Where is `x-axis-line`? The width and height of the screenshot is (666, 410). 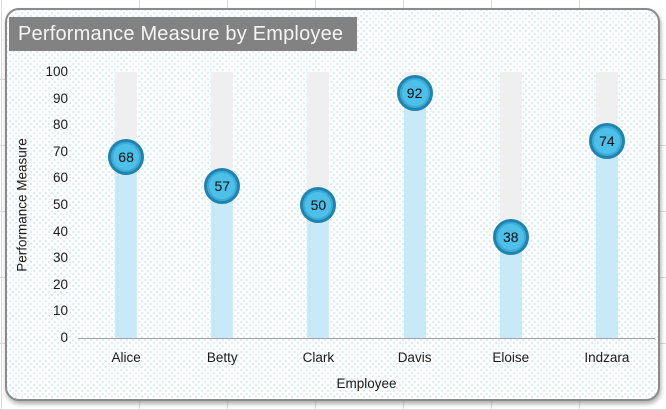
x-axis-line is located at coordinates (366, 338).